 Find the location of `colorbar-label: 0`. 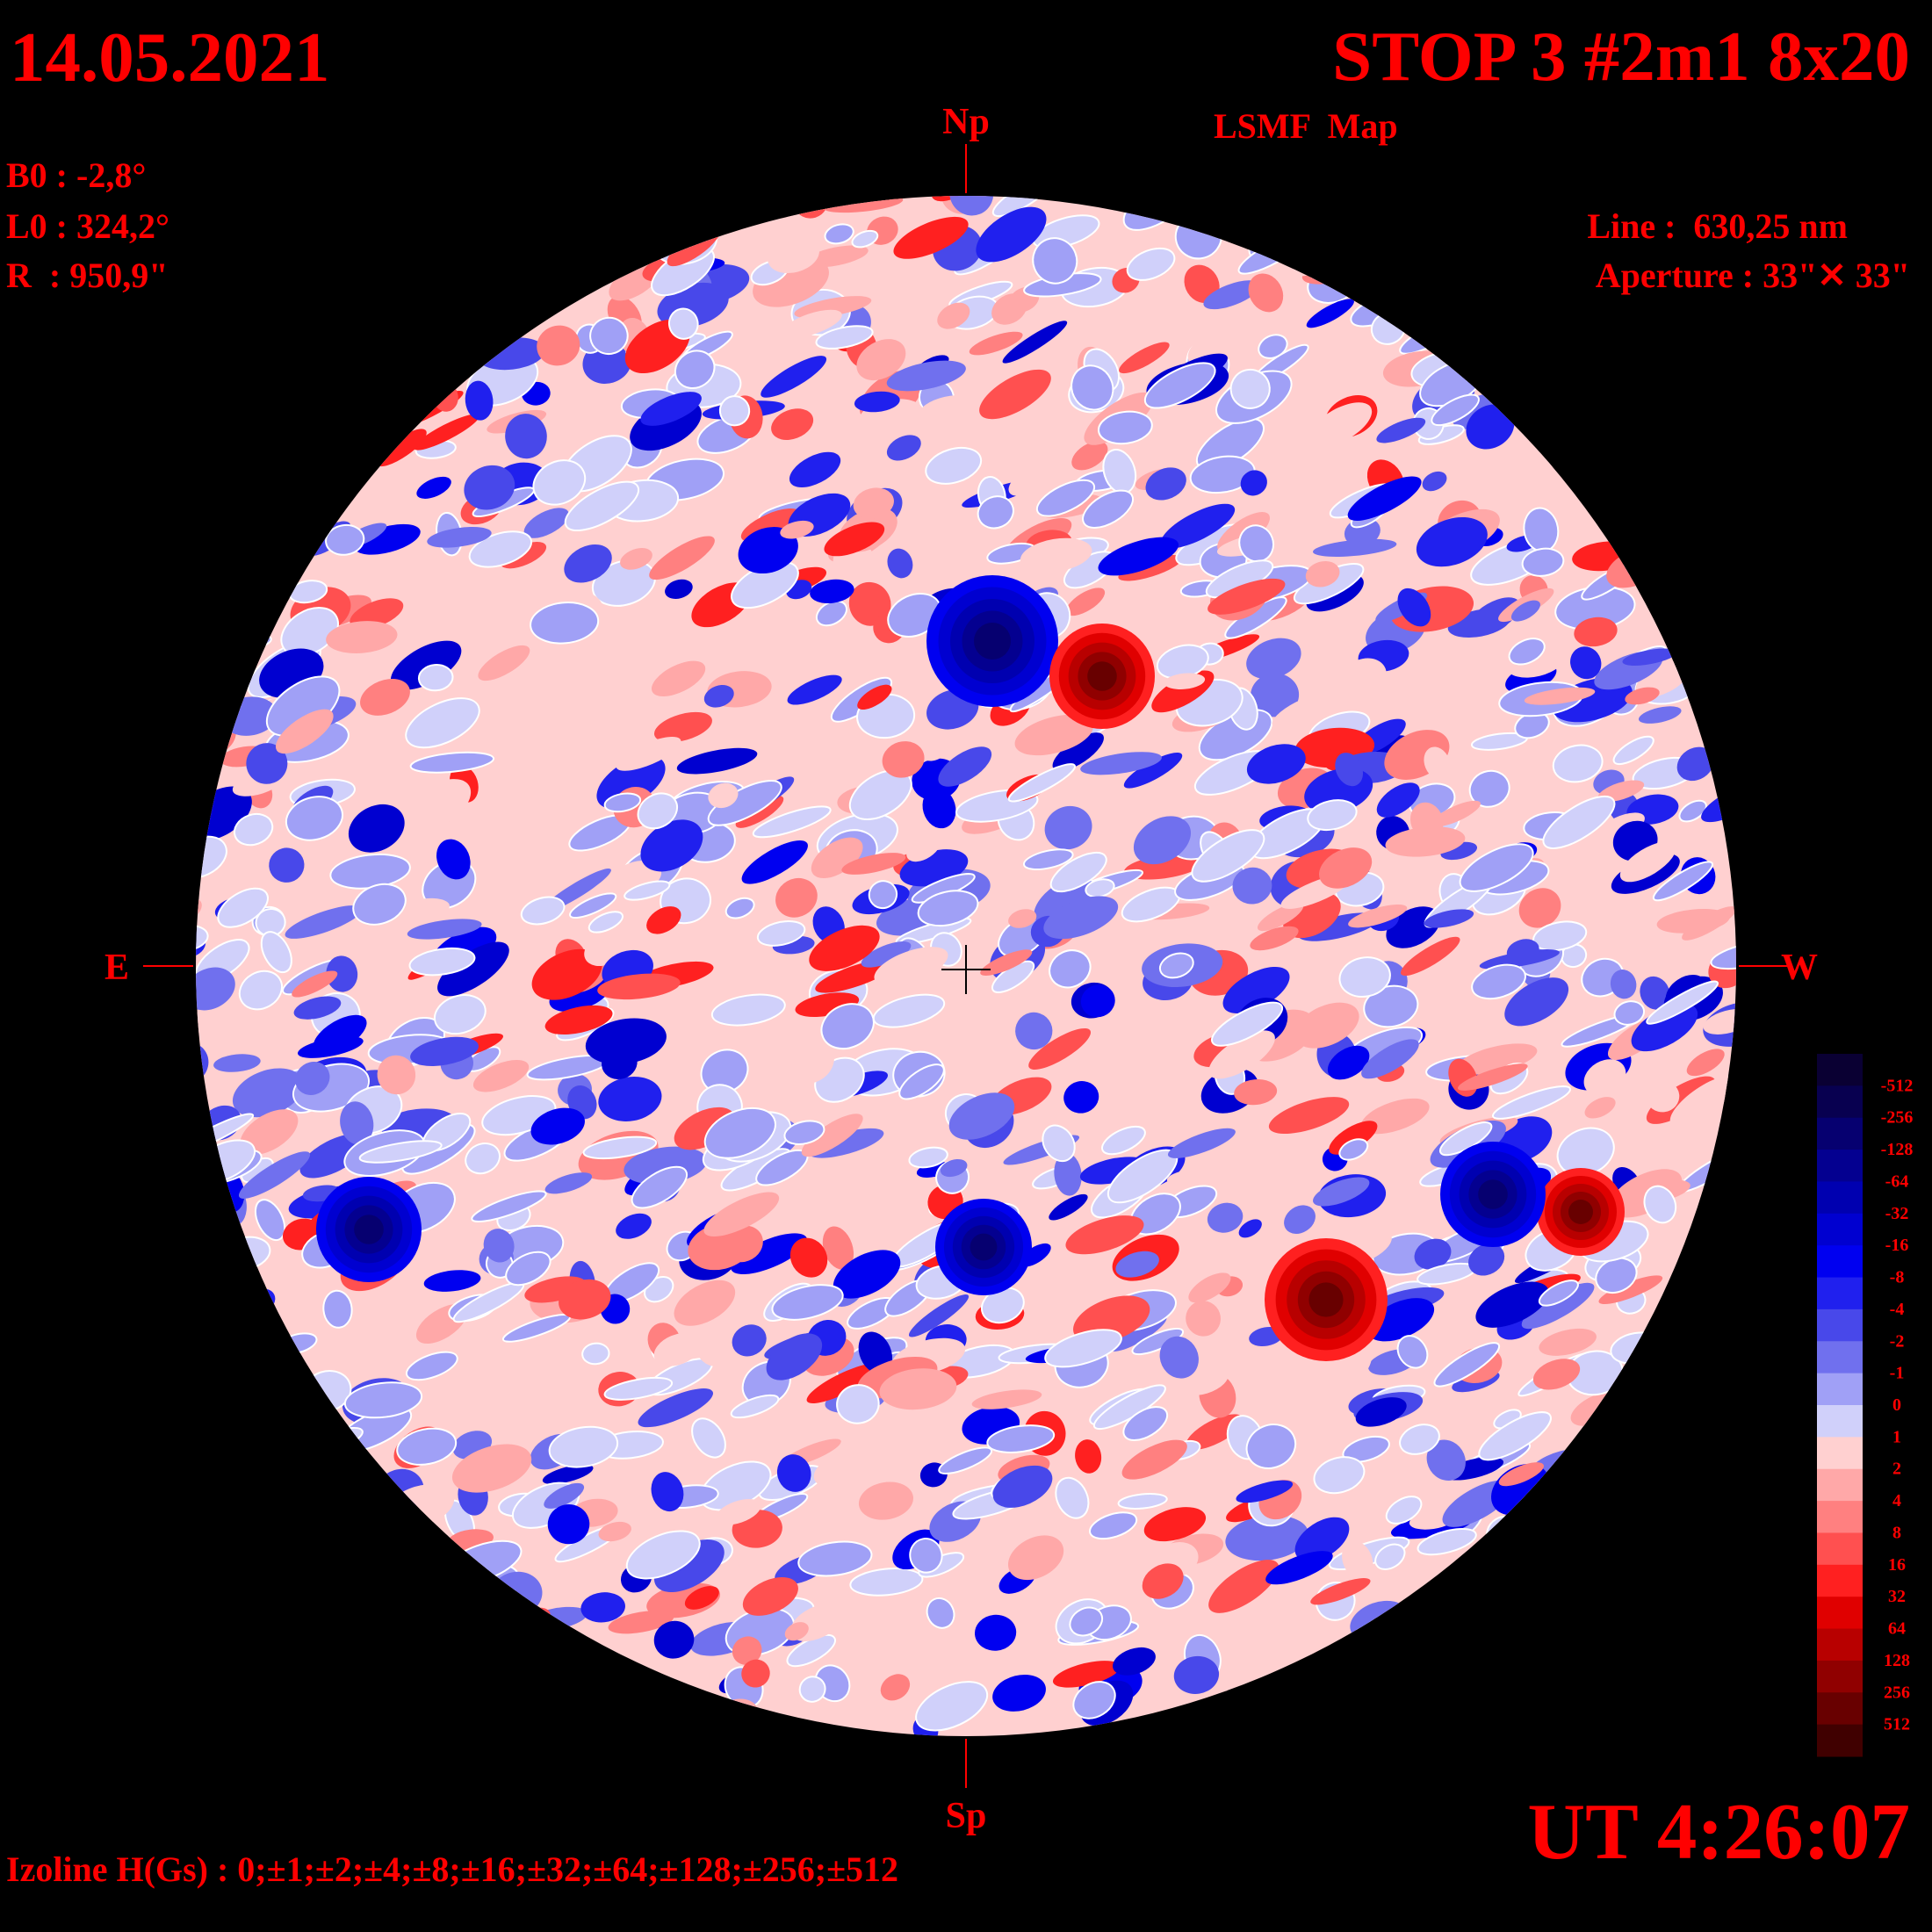

colorbar-label: 0 is located at coordinates (1896, 1405).